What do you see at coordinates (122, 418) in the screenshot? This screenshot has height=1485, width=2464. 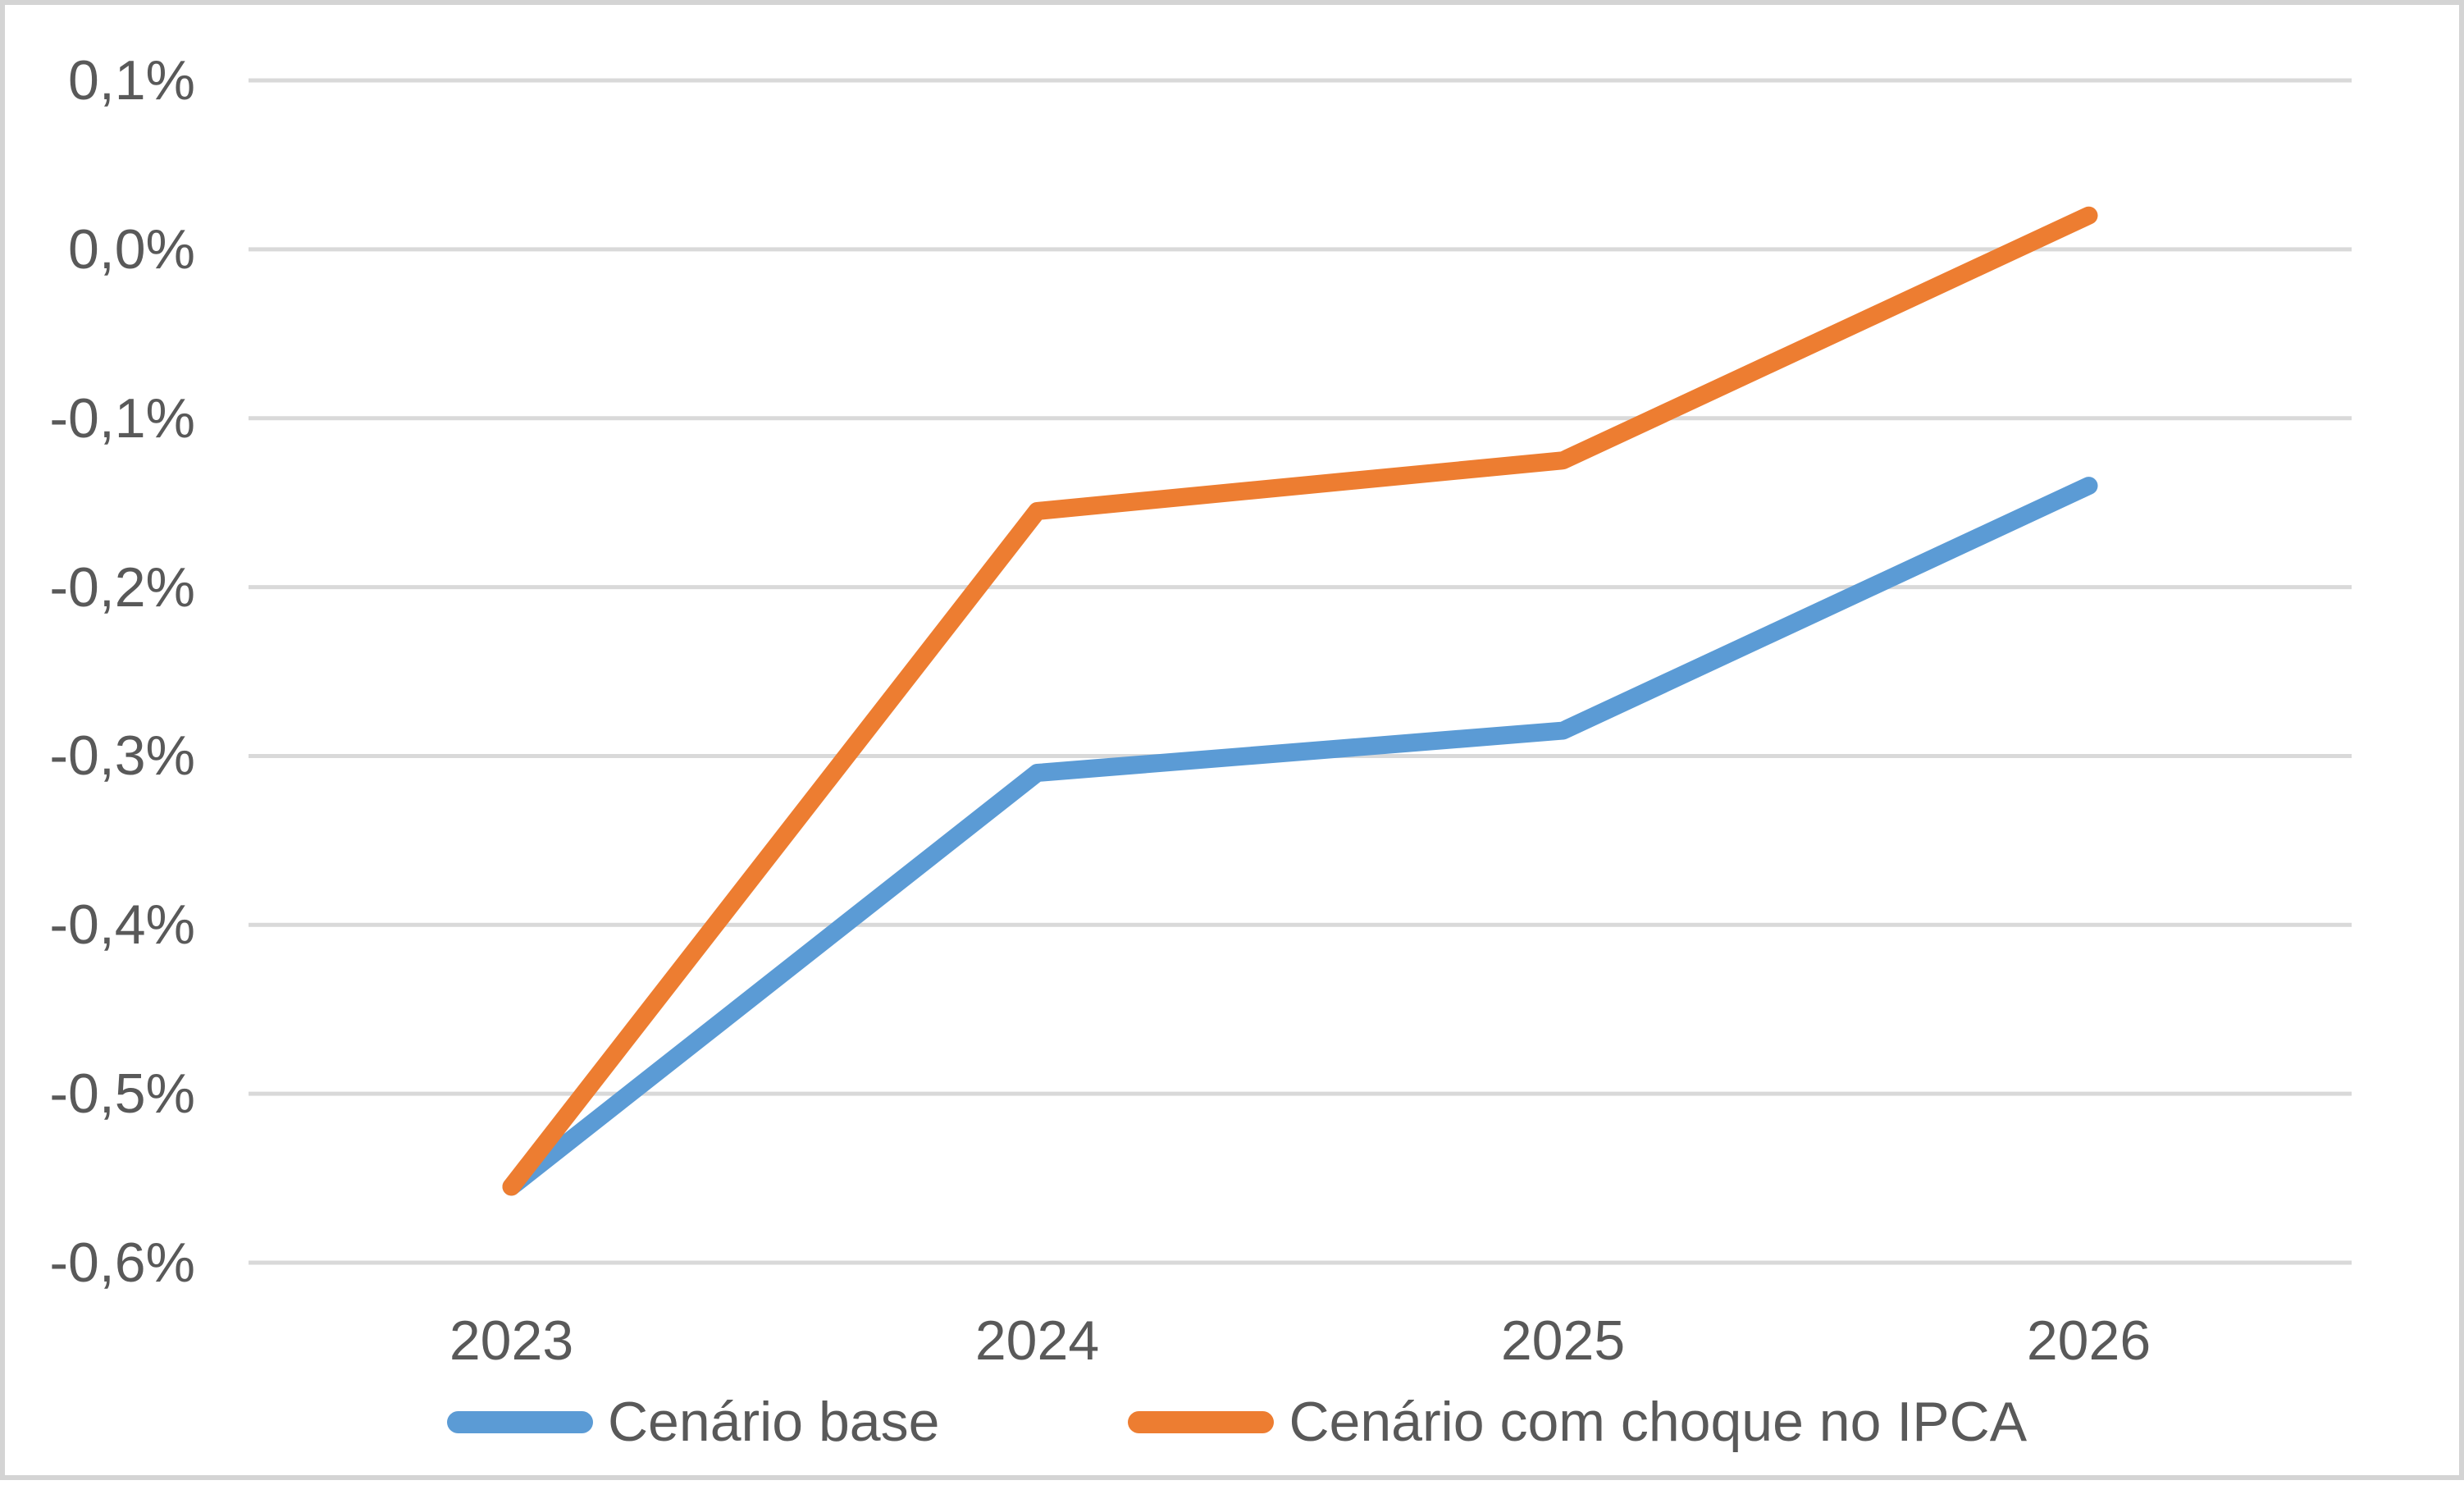 I see `y-axis-tick-label: -0,1%` at bounding box center [122, 418].